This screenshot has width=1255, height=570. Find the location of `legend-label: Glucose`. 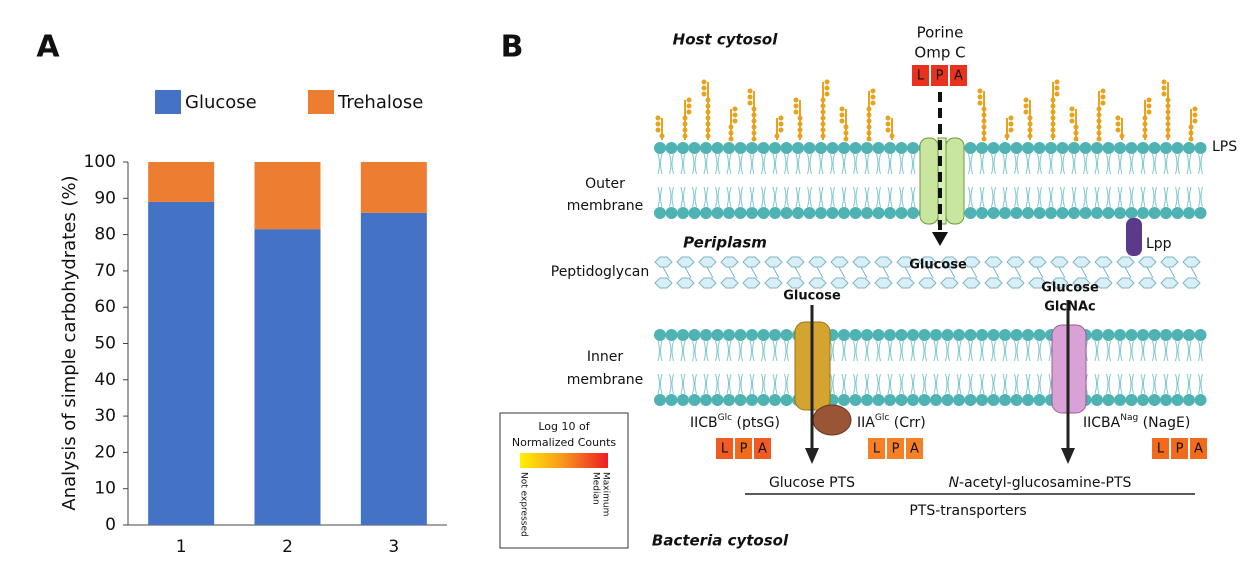

legend-label: Glucose is located at coordinates (221, 102).